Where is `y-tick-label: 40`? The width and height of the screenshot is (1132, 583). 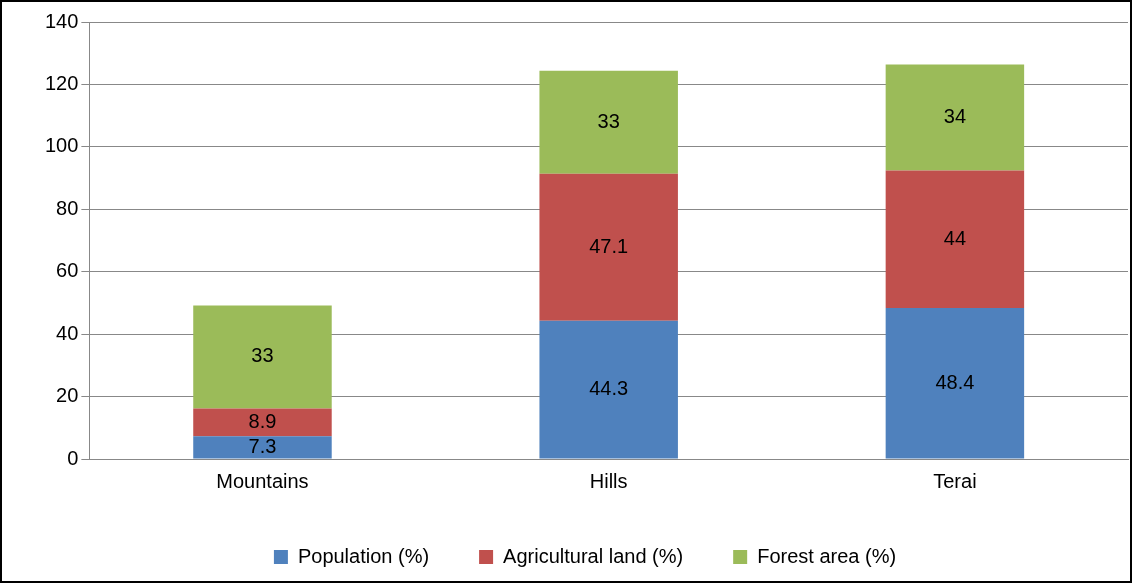
y-tick-label: 40 is located at coordinates (67, 332).